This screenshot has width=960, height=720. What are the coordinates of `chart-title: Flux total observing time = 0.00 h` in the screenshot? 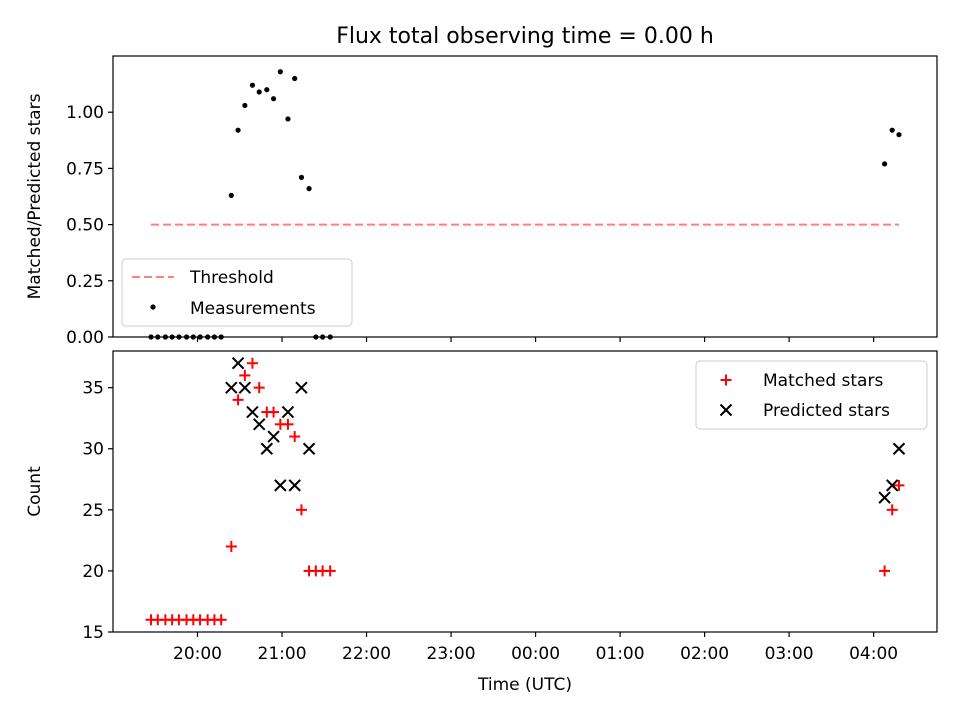 It's located at (525, 36).